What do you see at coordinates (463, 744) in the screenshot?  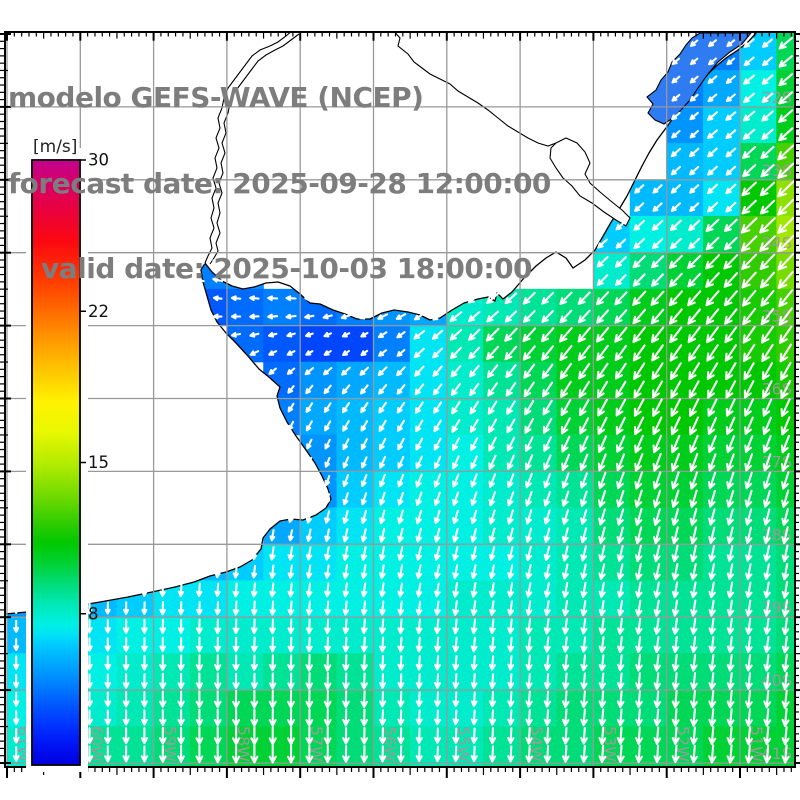 I see `lon-label-55W: 55W` at bounding box center [463, 744].